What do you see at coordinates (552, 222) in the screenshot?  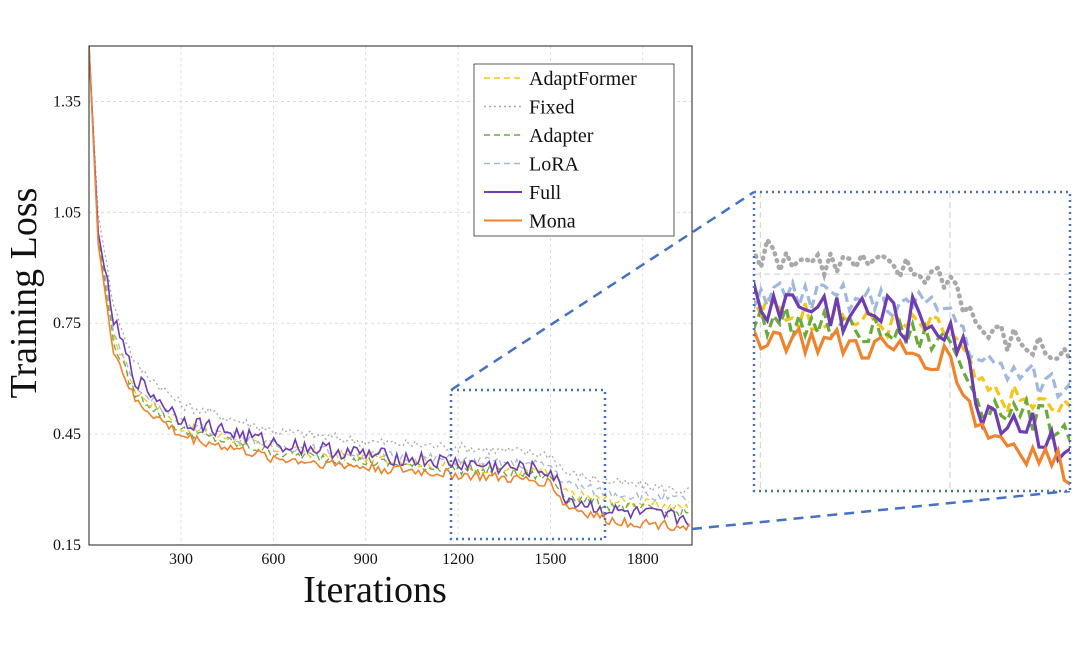 I see `legend-label: Mona` at bounding box center [552, 222].